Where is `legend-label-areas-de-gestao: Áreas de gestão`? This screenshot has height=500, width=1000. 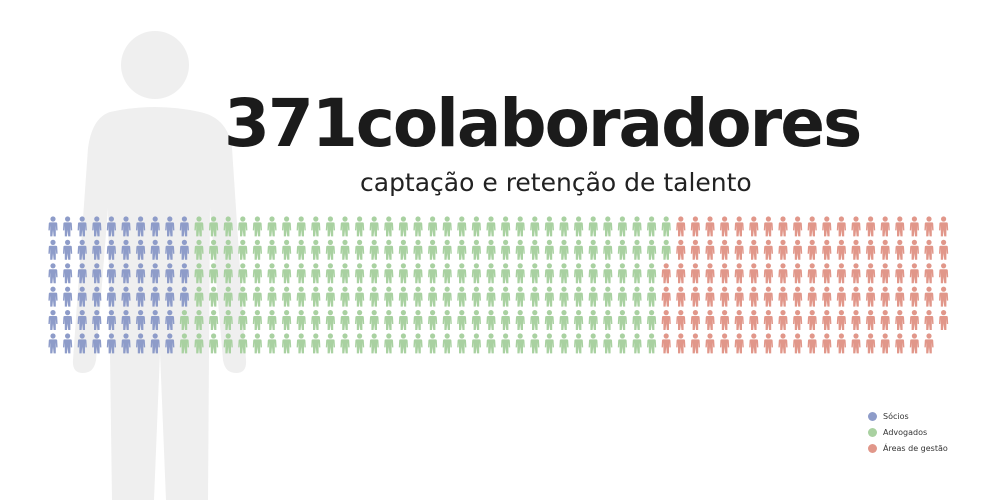
legend-label-areas-de-gestao: Áreas de gestão is located at coordinates (915, 448).